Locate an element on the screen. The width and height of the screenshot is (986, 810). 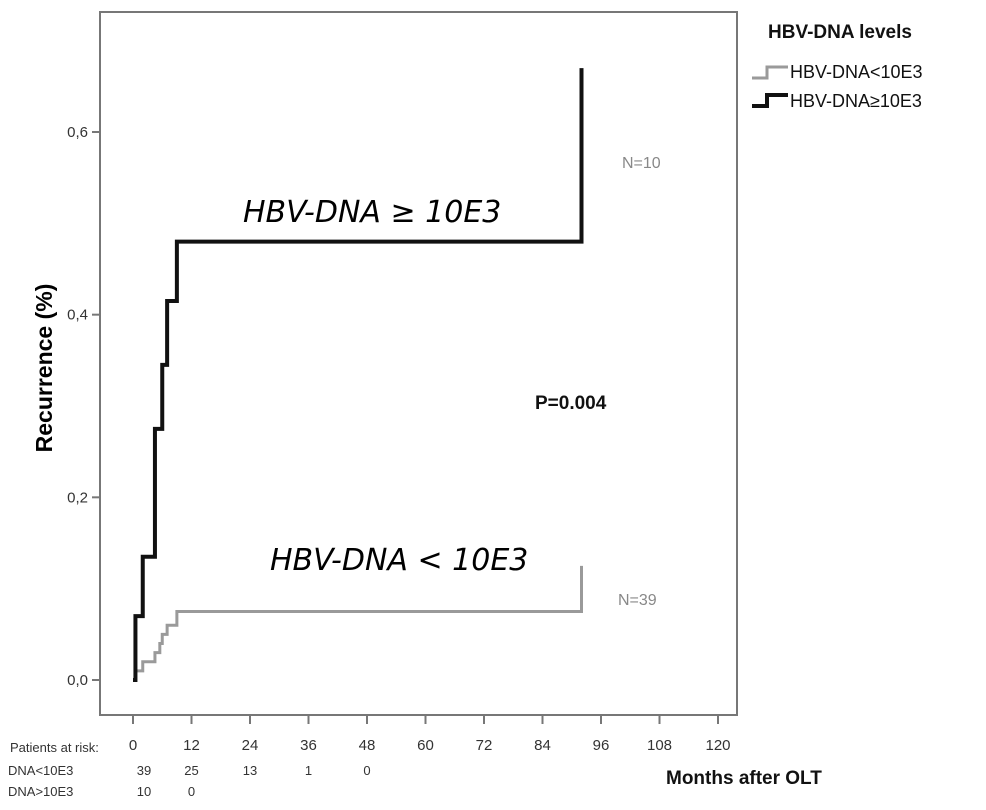
x-tick-label: 60 is located at coordinates (425, 745).